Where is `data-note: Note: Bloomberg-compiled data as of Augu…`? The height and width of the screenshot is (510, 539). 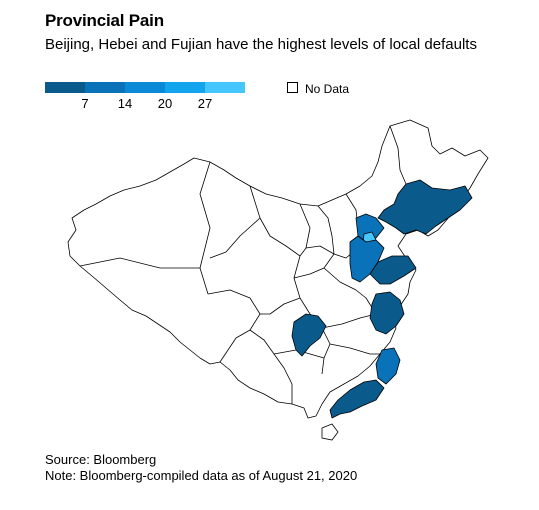
data-note: Note: Bloomberg-compiled data as of Augu… is located at coordinates (201, 475).